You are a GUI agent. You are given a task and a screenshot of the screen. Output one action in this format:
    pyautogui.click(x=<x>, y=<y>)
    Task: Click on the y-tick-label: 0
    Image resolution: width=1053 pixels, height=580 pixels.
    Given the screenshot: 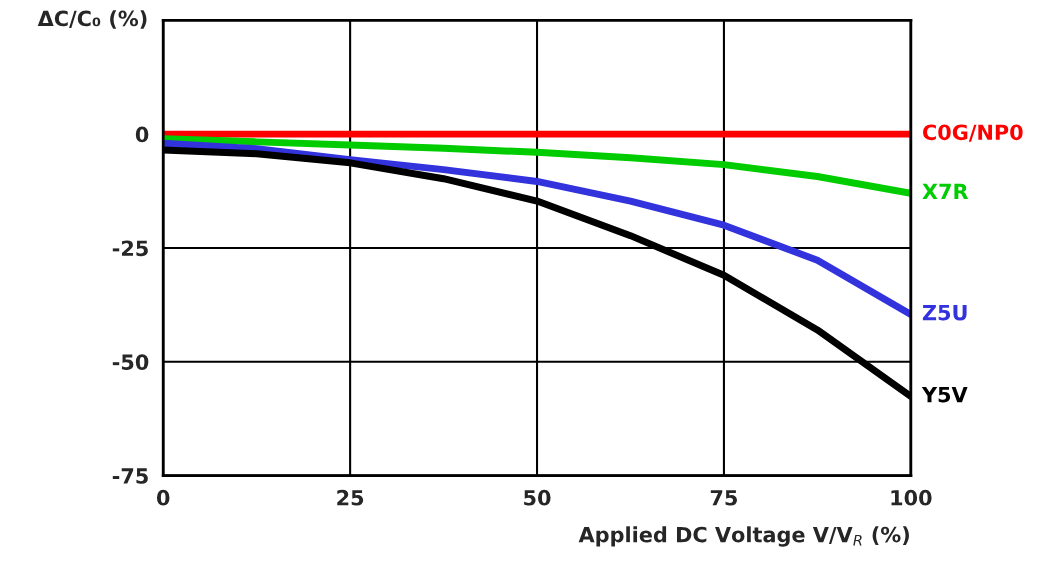 What is the action you would take?
    pyautogui.click(x=142, y=134)
    